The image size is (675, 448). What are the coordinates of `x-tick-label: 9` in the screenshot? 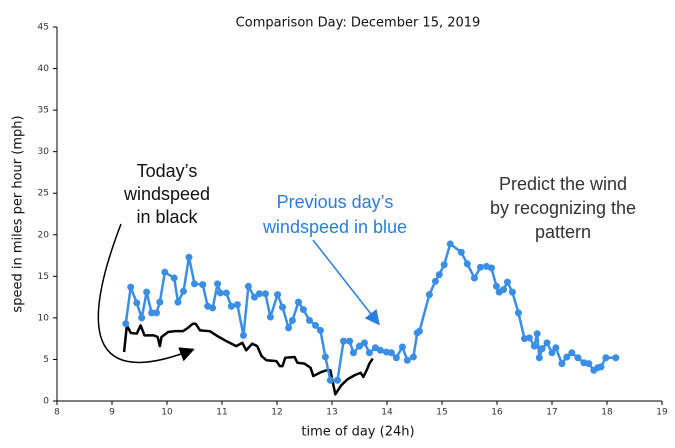 It's located at (112, 413).